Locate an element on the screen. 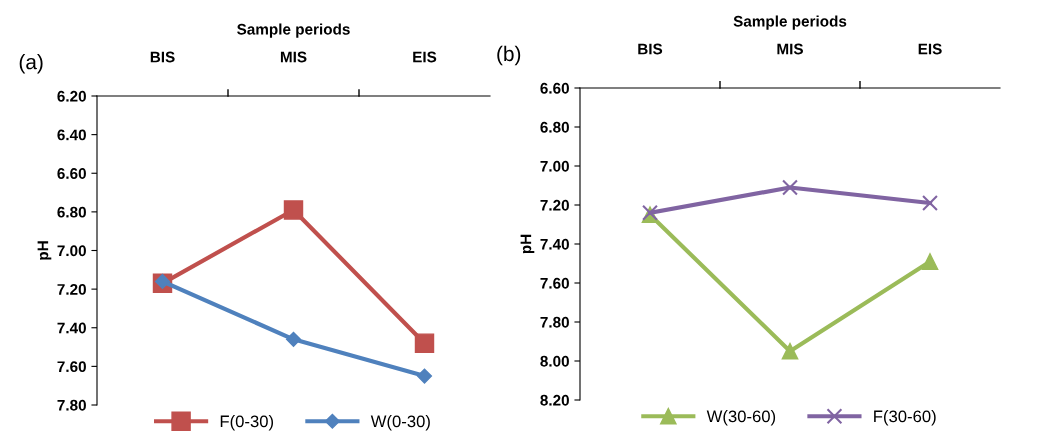 The height and width of the screenshot is (444, 1042). y-tick-label: 8.20 is located at coordinates (554, 400).